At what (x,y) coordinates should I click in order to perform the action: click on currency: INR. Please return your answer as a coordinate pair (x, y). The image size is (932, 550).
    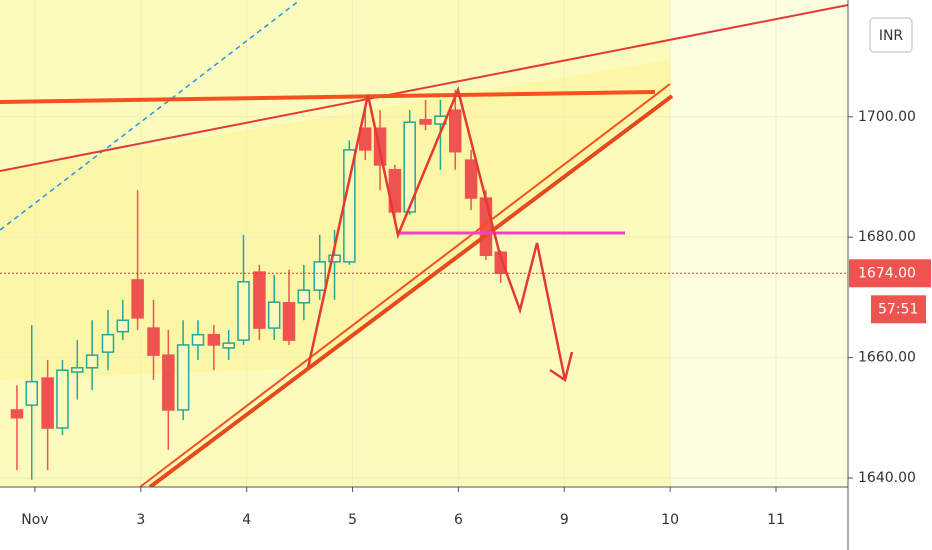
    Looking at the image, I should click on (891, 36).